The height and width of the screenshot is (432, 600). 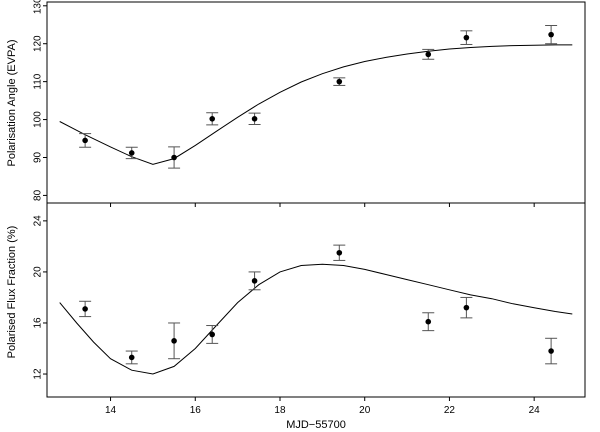 I want to click on y-tick-label: 90, so click(x=38, y=157).